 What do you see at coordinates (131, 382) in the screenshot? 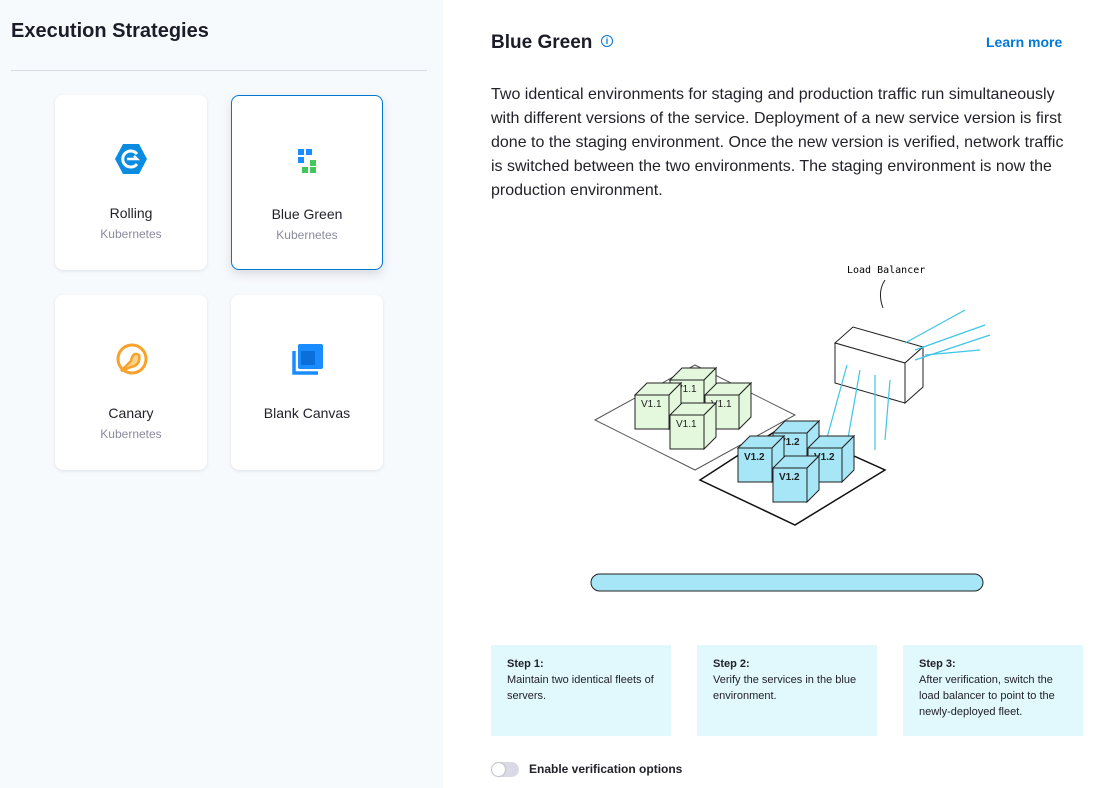
I see `card-canary: Canary Kubernetes` at bounding box center [131, 382].